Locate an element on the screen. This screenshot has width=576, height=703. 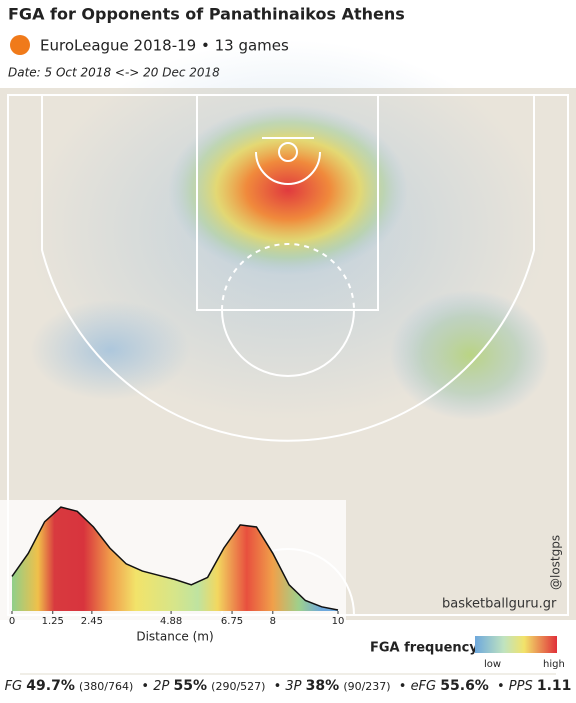
x-tick-label: 2.45 is located at coordinates (92, 621).